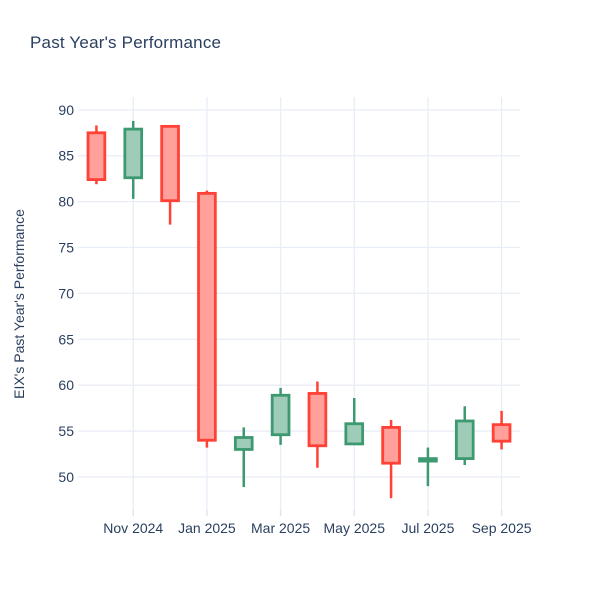  Describe the element at coordinates (133, 528) in the screenshot. I see `x-tick-label: Nov 2024` at that location.